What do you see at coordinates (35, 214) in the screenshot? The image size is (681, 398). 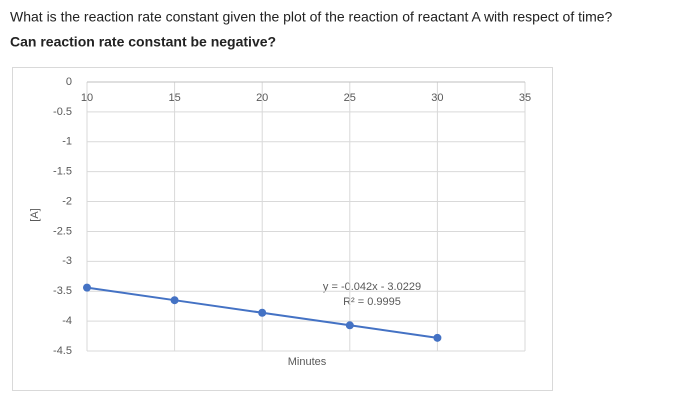 I see `y-axis-title: [A]` at bounding box center [35, 214].